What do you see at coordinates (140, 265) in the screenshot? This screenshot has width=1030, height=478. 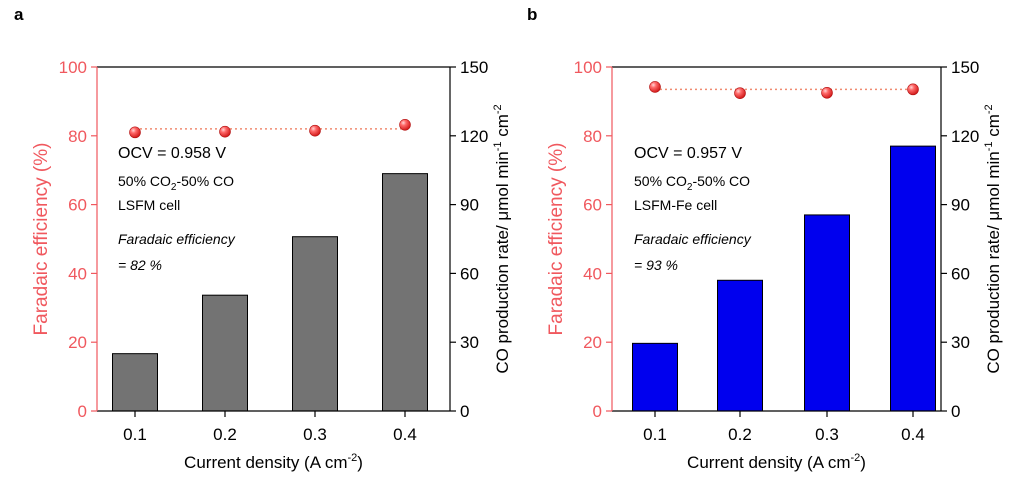 I see `fe-value-annotation: = 82 %` at bounding box center [140, 265].